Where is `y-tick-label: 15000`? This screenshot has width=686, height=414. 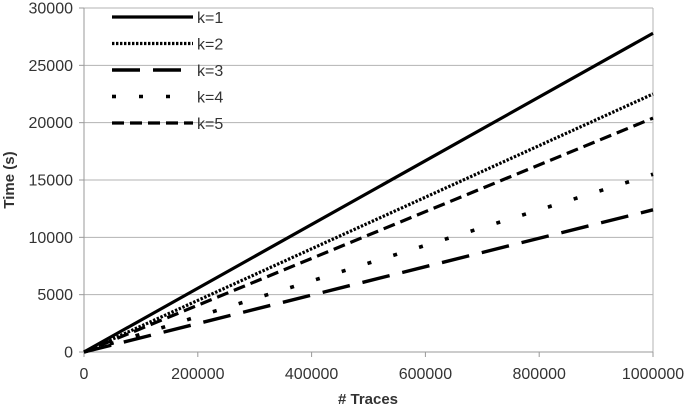 y-tick-label: 15000 is located at coordinates (51, 181).